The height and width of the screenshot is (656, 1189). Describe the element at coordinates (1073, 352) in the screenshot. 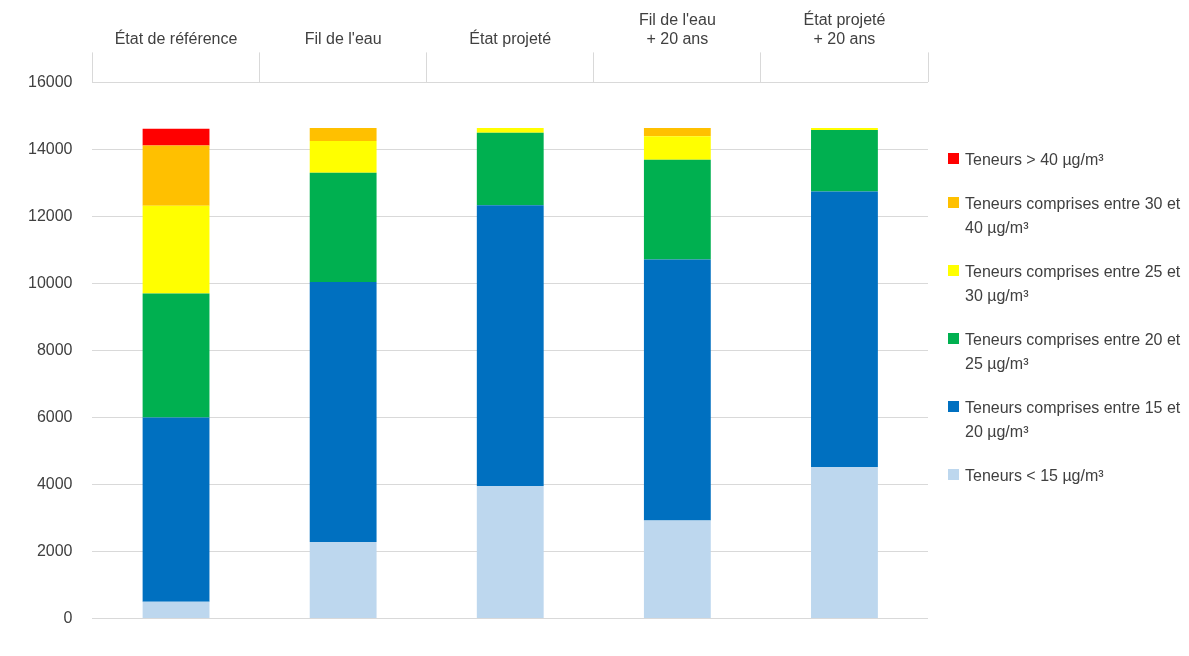

I see `legend-label: Teneurs comprises entre 20 et 25 µg/m³` at that location.